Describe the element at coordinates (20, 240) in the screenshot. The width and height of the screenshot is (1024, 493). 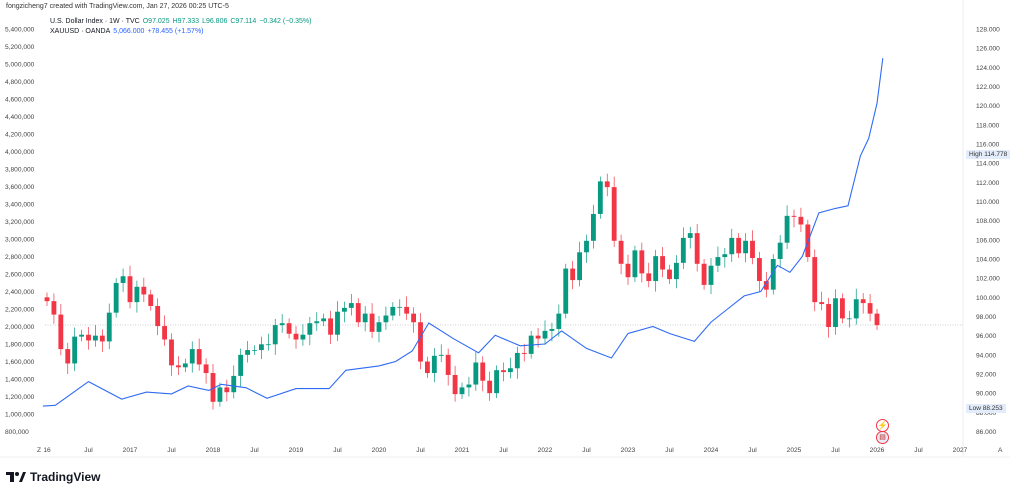
I see `left-axis-tick: 3,000,000` at that location.